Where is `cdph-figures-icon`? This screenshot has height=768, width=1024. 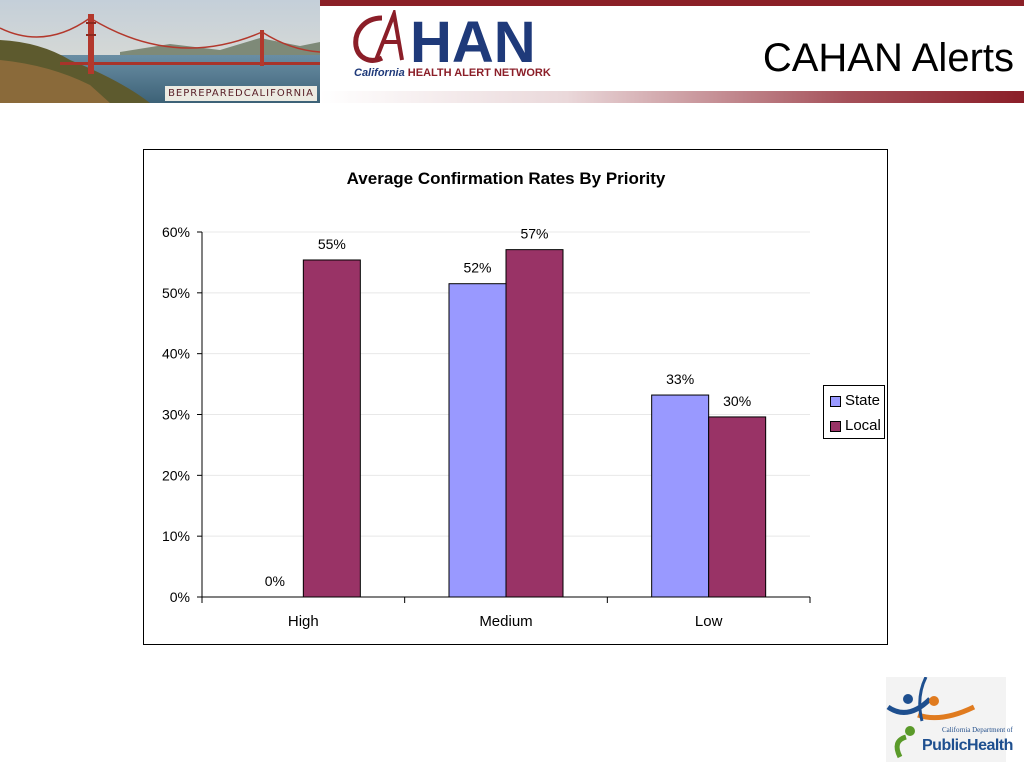
cdph-figures-icon is located at coordinates (931, 717).